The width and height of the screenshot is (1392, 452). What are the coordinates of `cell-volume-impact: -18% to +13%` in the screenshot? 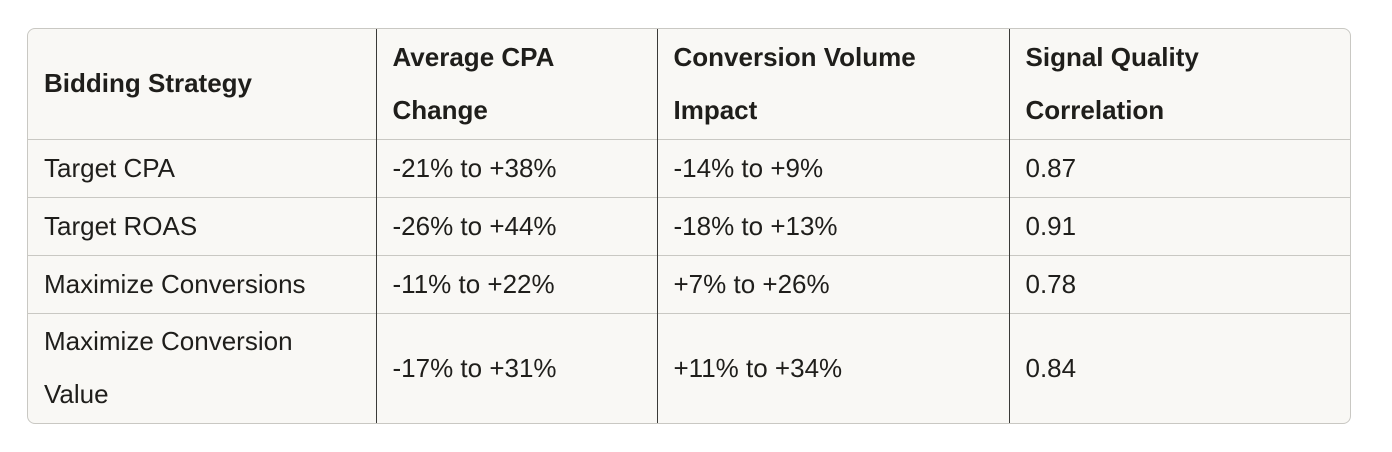 It's located at (832, 225).